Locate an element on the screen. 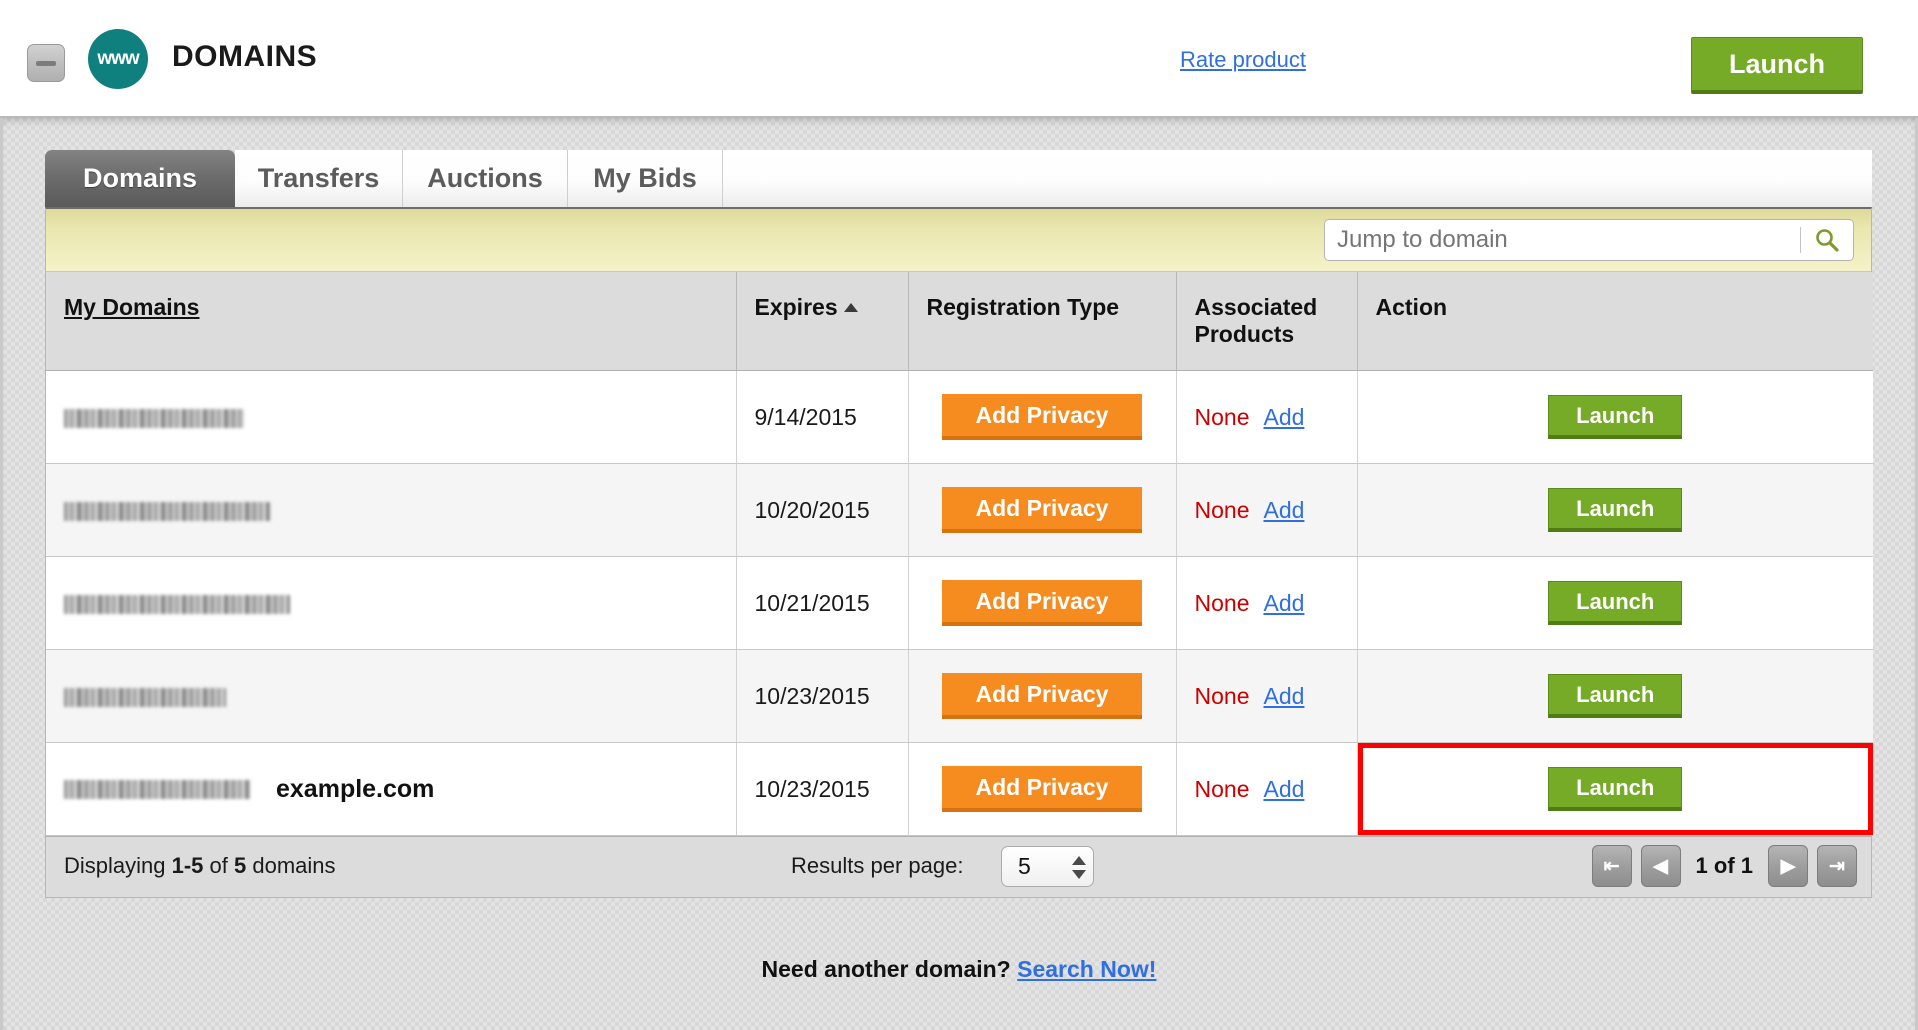  table-row: 10/21/2015 Add Privacy None Add Launch is located at coordinates (959, 603).